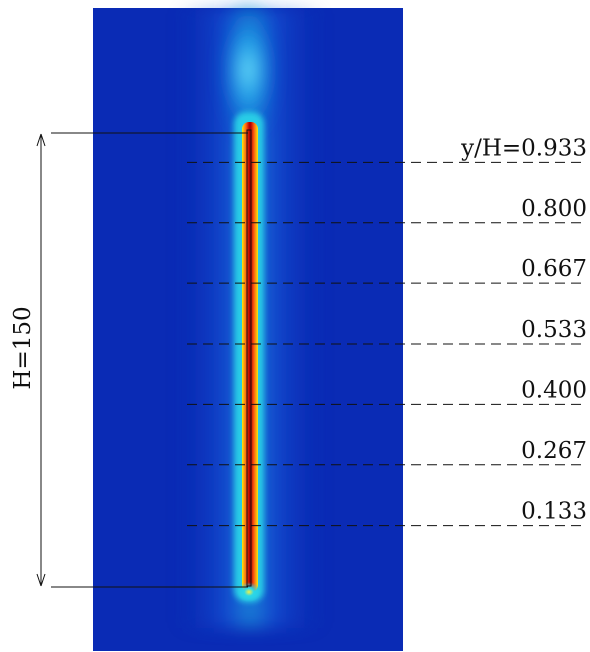  What do you see at coordinates (554, 330) in the screenshot?
I see `level-label-3: 0.533` at bounding box center [554, 330].